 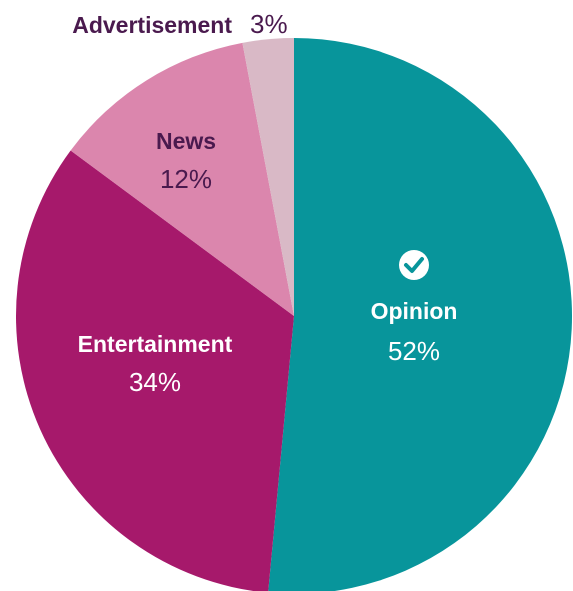 I want to click on slice-value: 52%, so click(x=414, y=351).